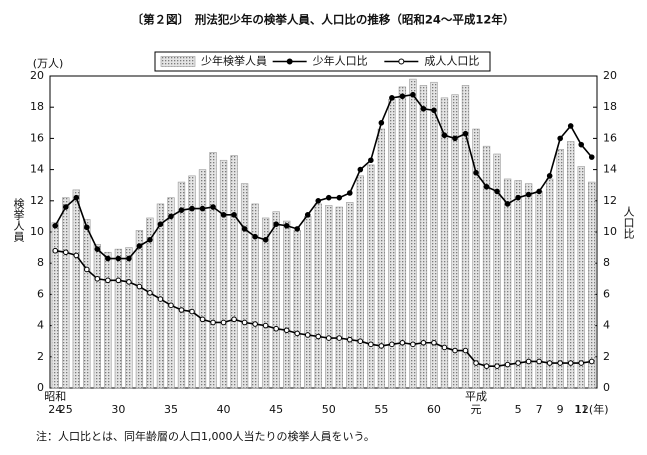  What do you see at coordinates (606, 325) in the screenshot?
I see `y2-tick-label: 4` at bounding box center [606, 325].